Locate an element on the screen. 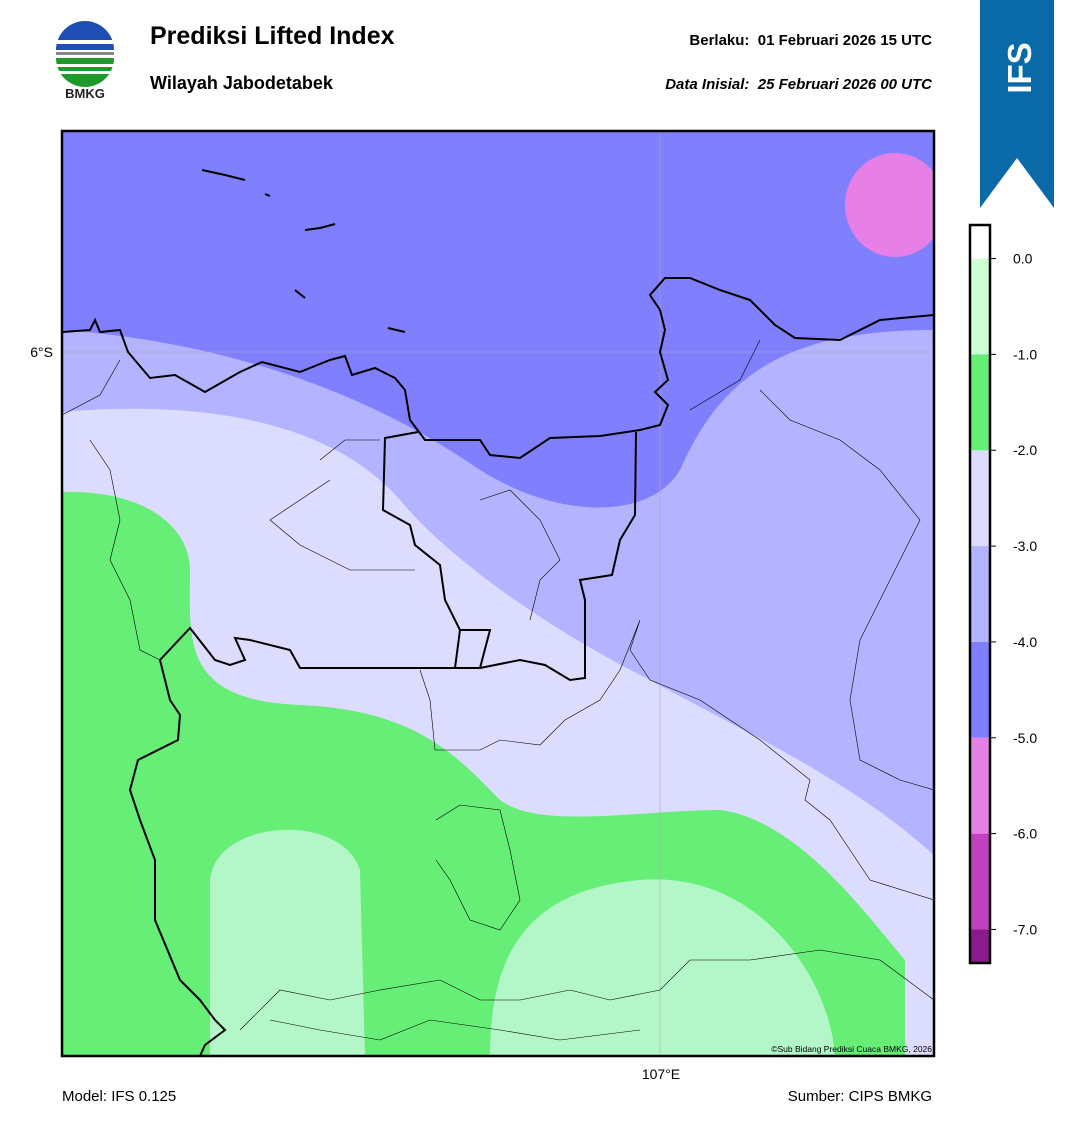  colorbar-frame is located at coordinates (980, 594).